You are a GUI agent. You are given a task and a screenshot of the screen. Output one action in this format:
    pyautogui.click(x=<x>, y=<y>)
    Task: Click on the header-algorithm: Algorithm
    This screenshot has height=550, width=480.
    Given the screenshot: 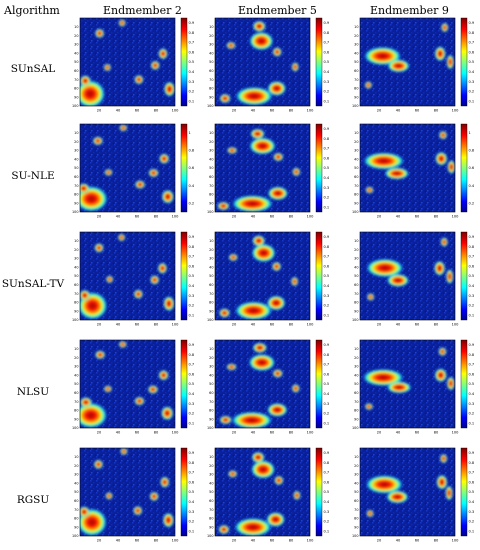 What is the action you would take?
    pyautogui.click(x=32, y=10)
    